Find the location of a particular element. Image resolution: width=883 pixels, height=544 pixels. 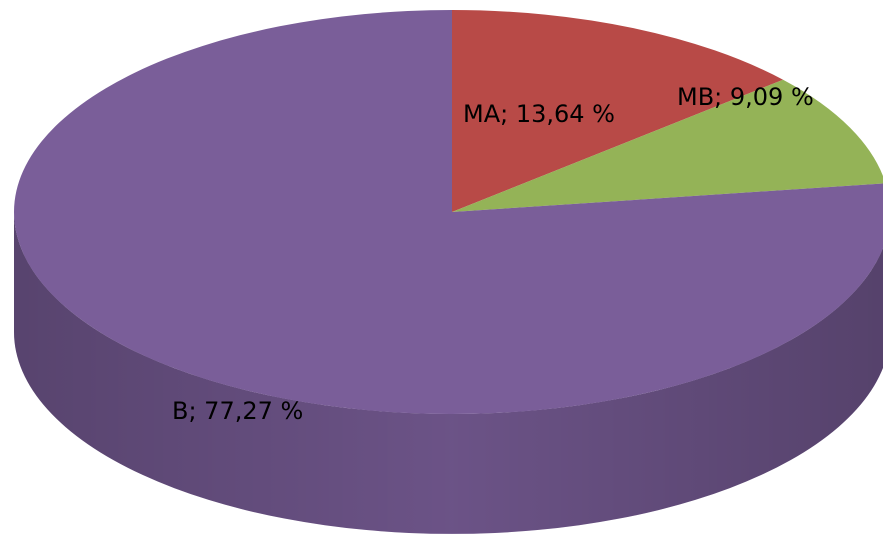

data-label: B; 77,27 % is located at coordinates (237, 411).